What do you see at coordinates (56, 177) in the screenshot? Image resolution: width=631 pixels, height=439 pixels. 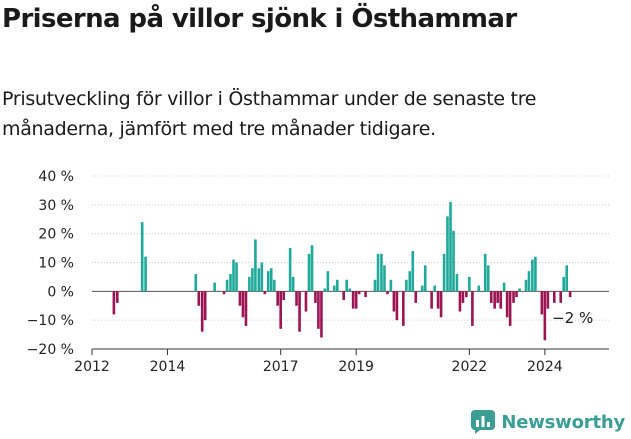 I see `y-tick-label: 40 %` at bounding box center [56, 177].